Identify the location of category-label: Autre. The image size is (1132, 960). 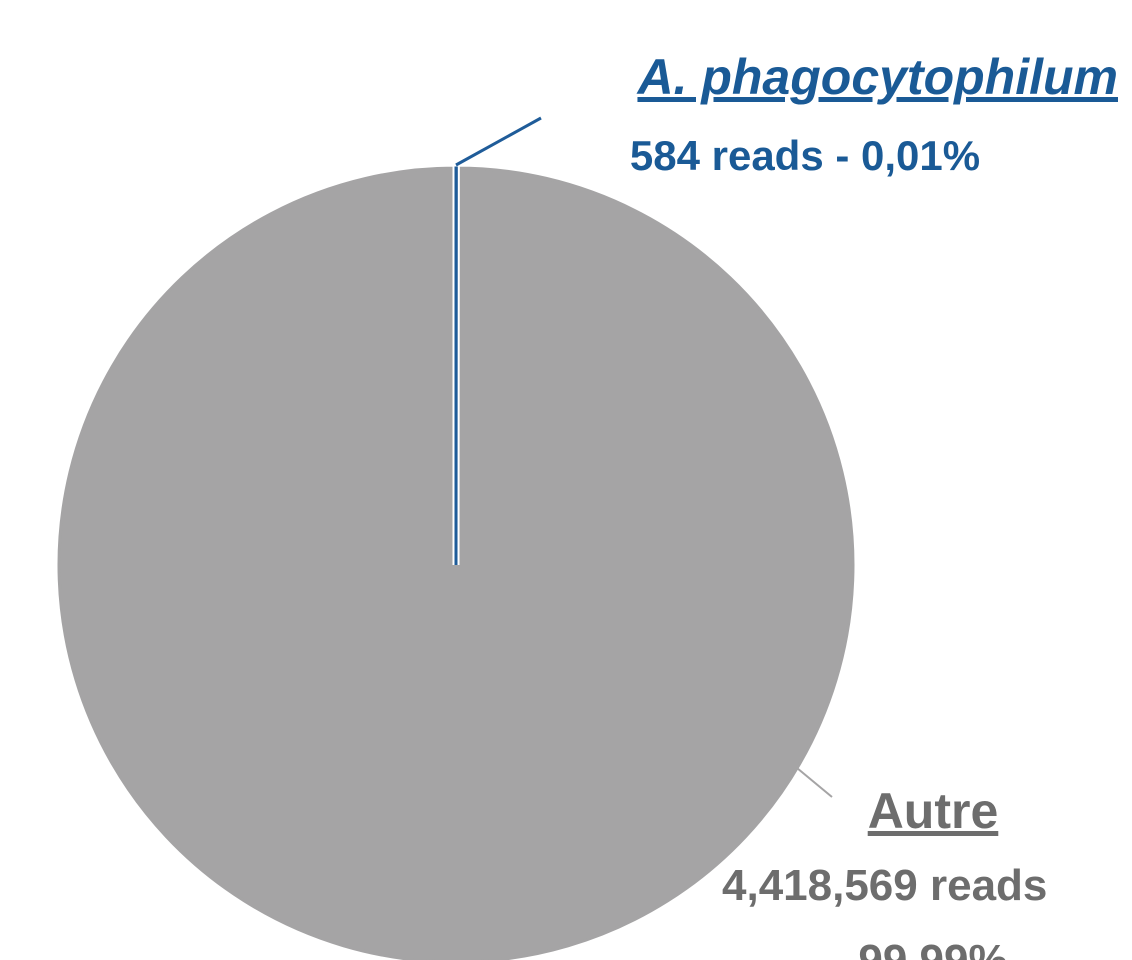
(933, 811).